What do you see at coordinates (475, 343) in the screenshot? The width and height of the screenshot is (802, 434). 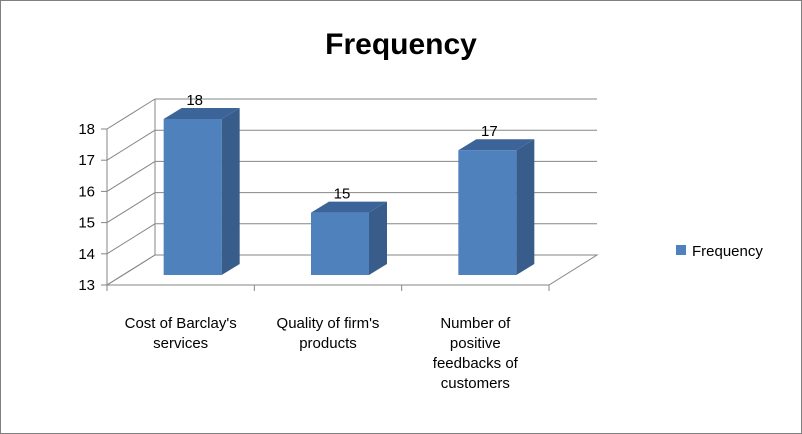 I see `category-label-line: positive` at bounding box center [475, 343].